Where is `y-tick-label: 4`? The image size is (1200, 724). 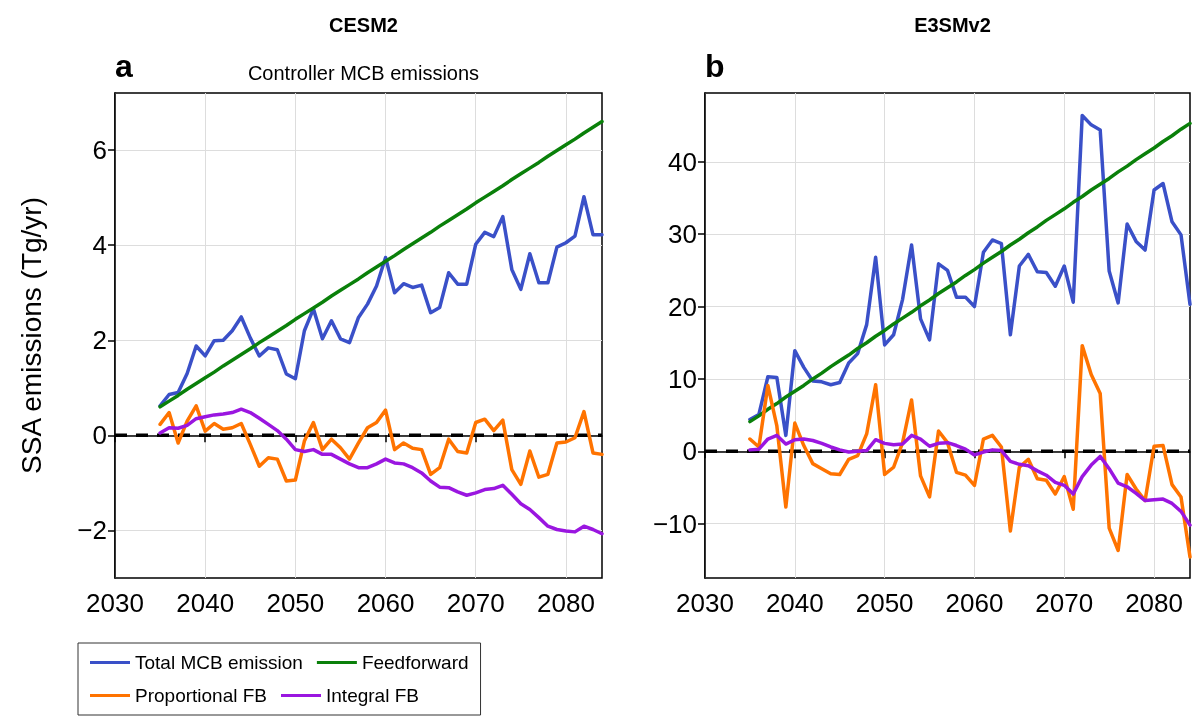 y-tick-label: 4 is located at coordinates (99, 245).